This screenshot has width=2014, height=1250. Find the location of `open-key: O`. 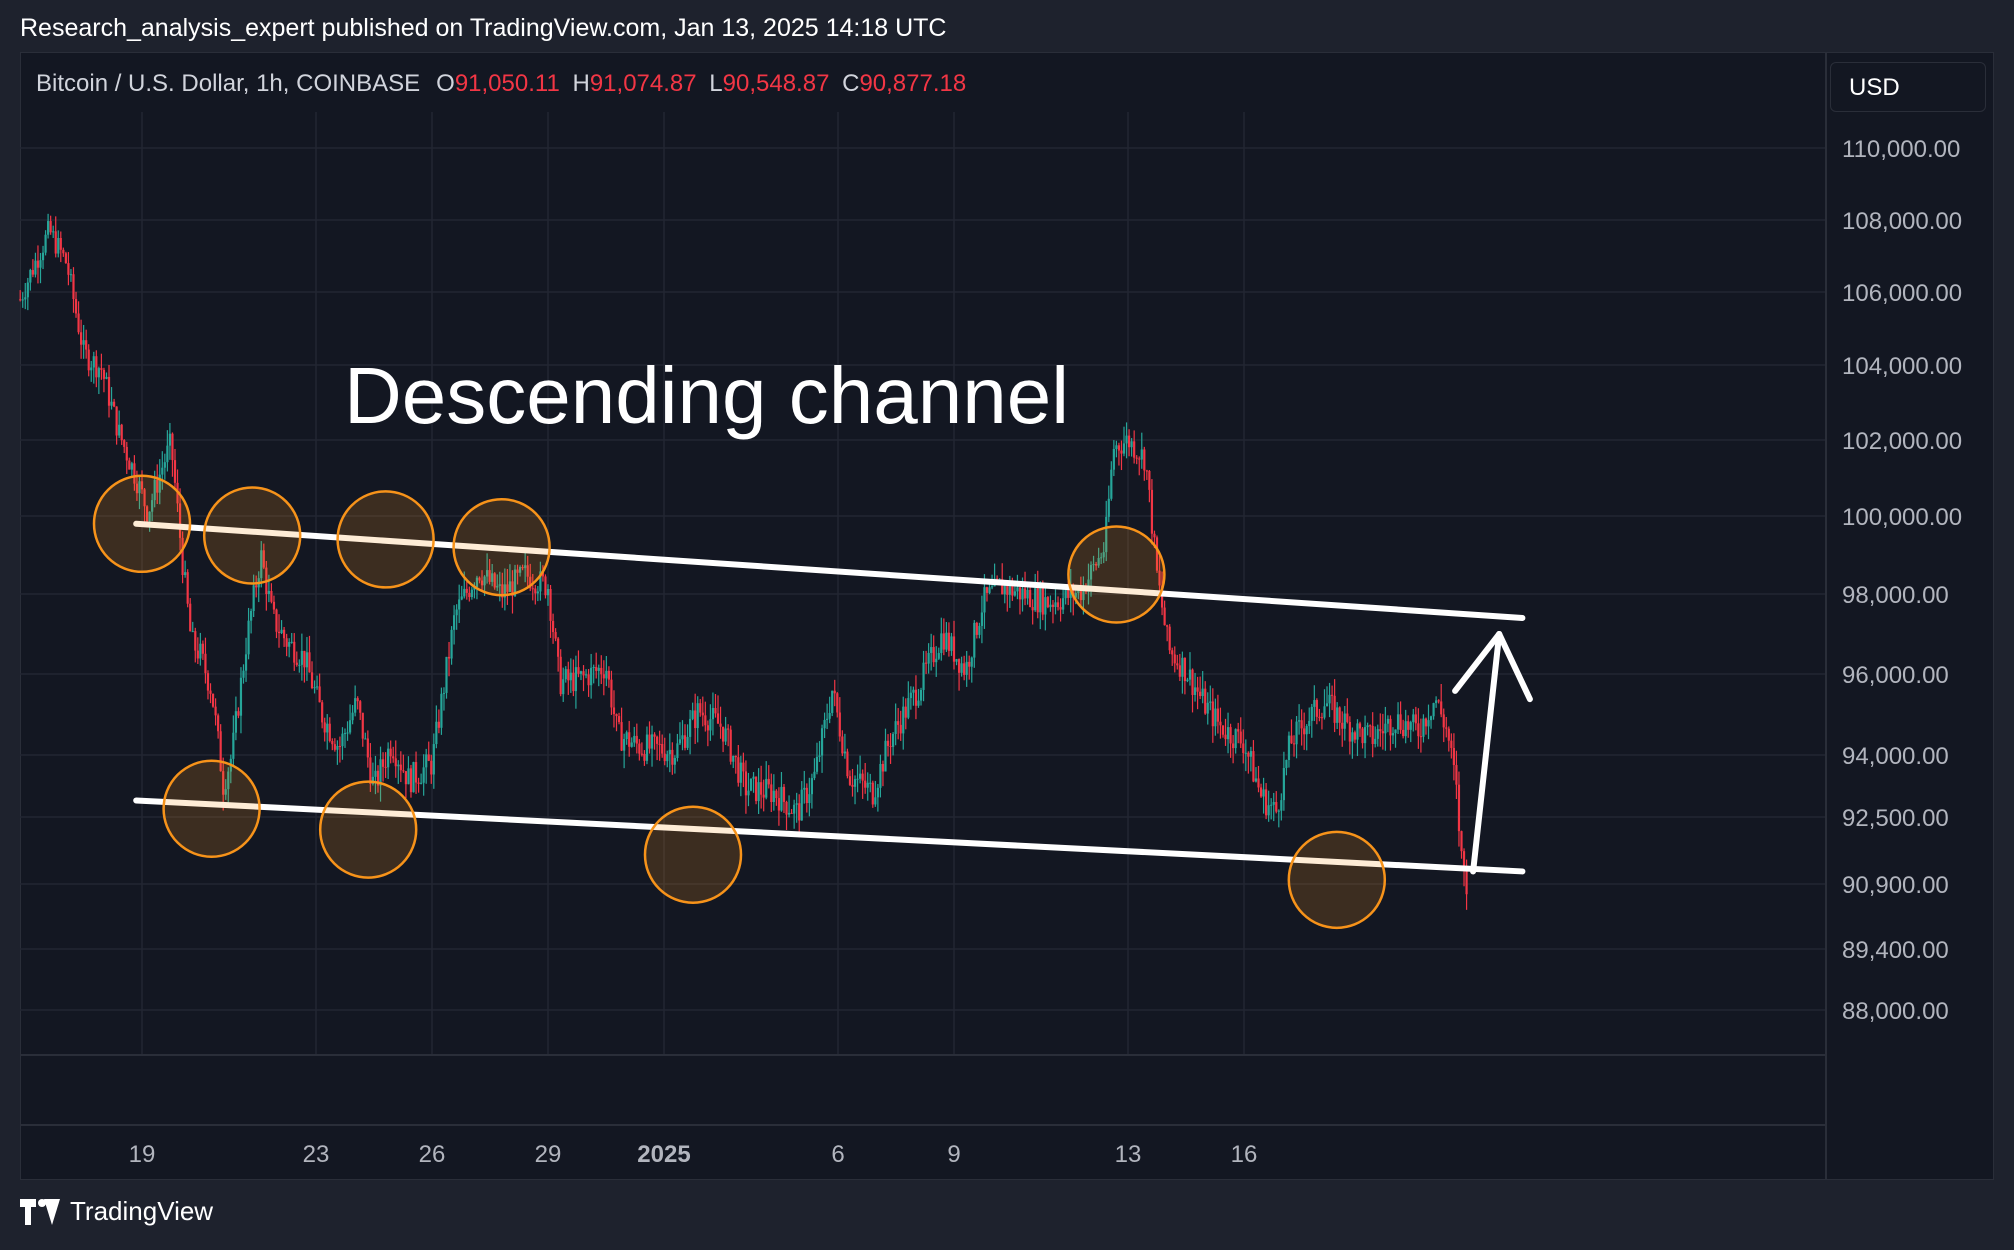

open-key: O is located at coordinates (445, 83).